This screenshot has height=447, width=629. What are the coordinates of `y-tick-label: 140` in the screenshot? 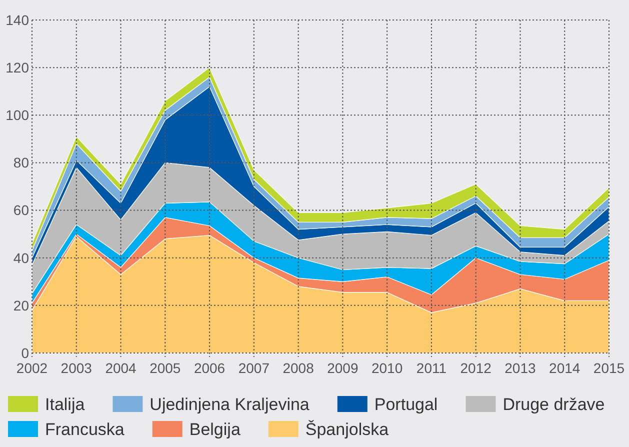 It's located at (18, 20).